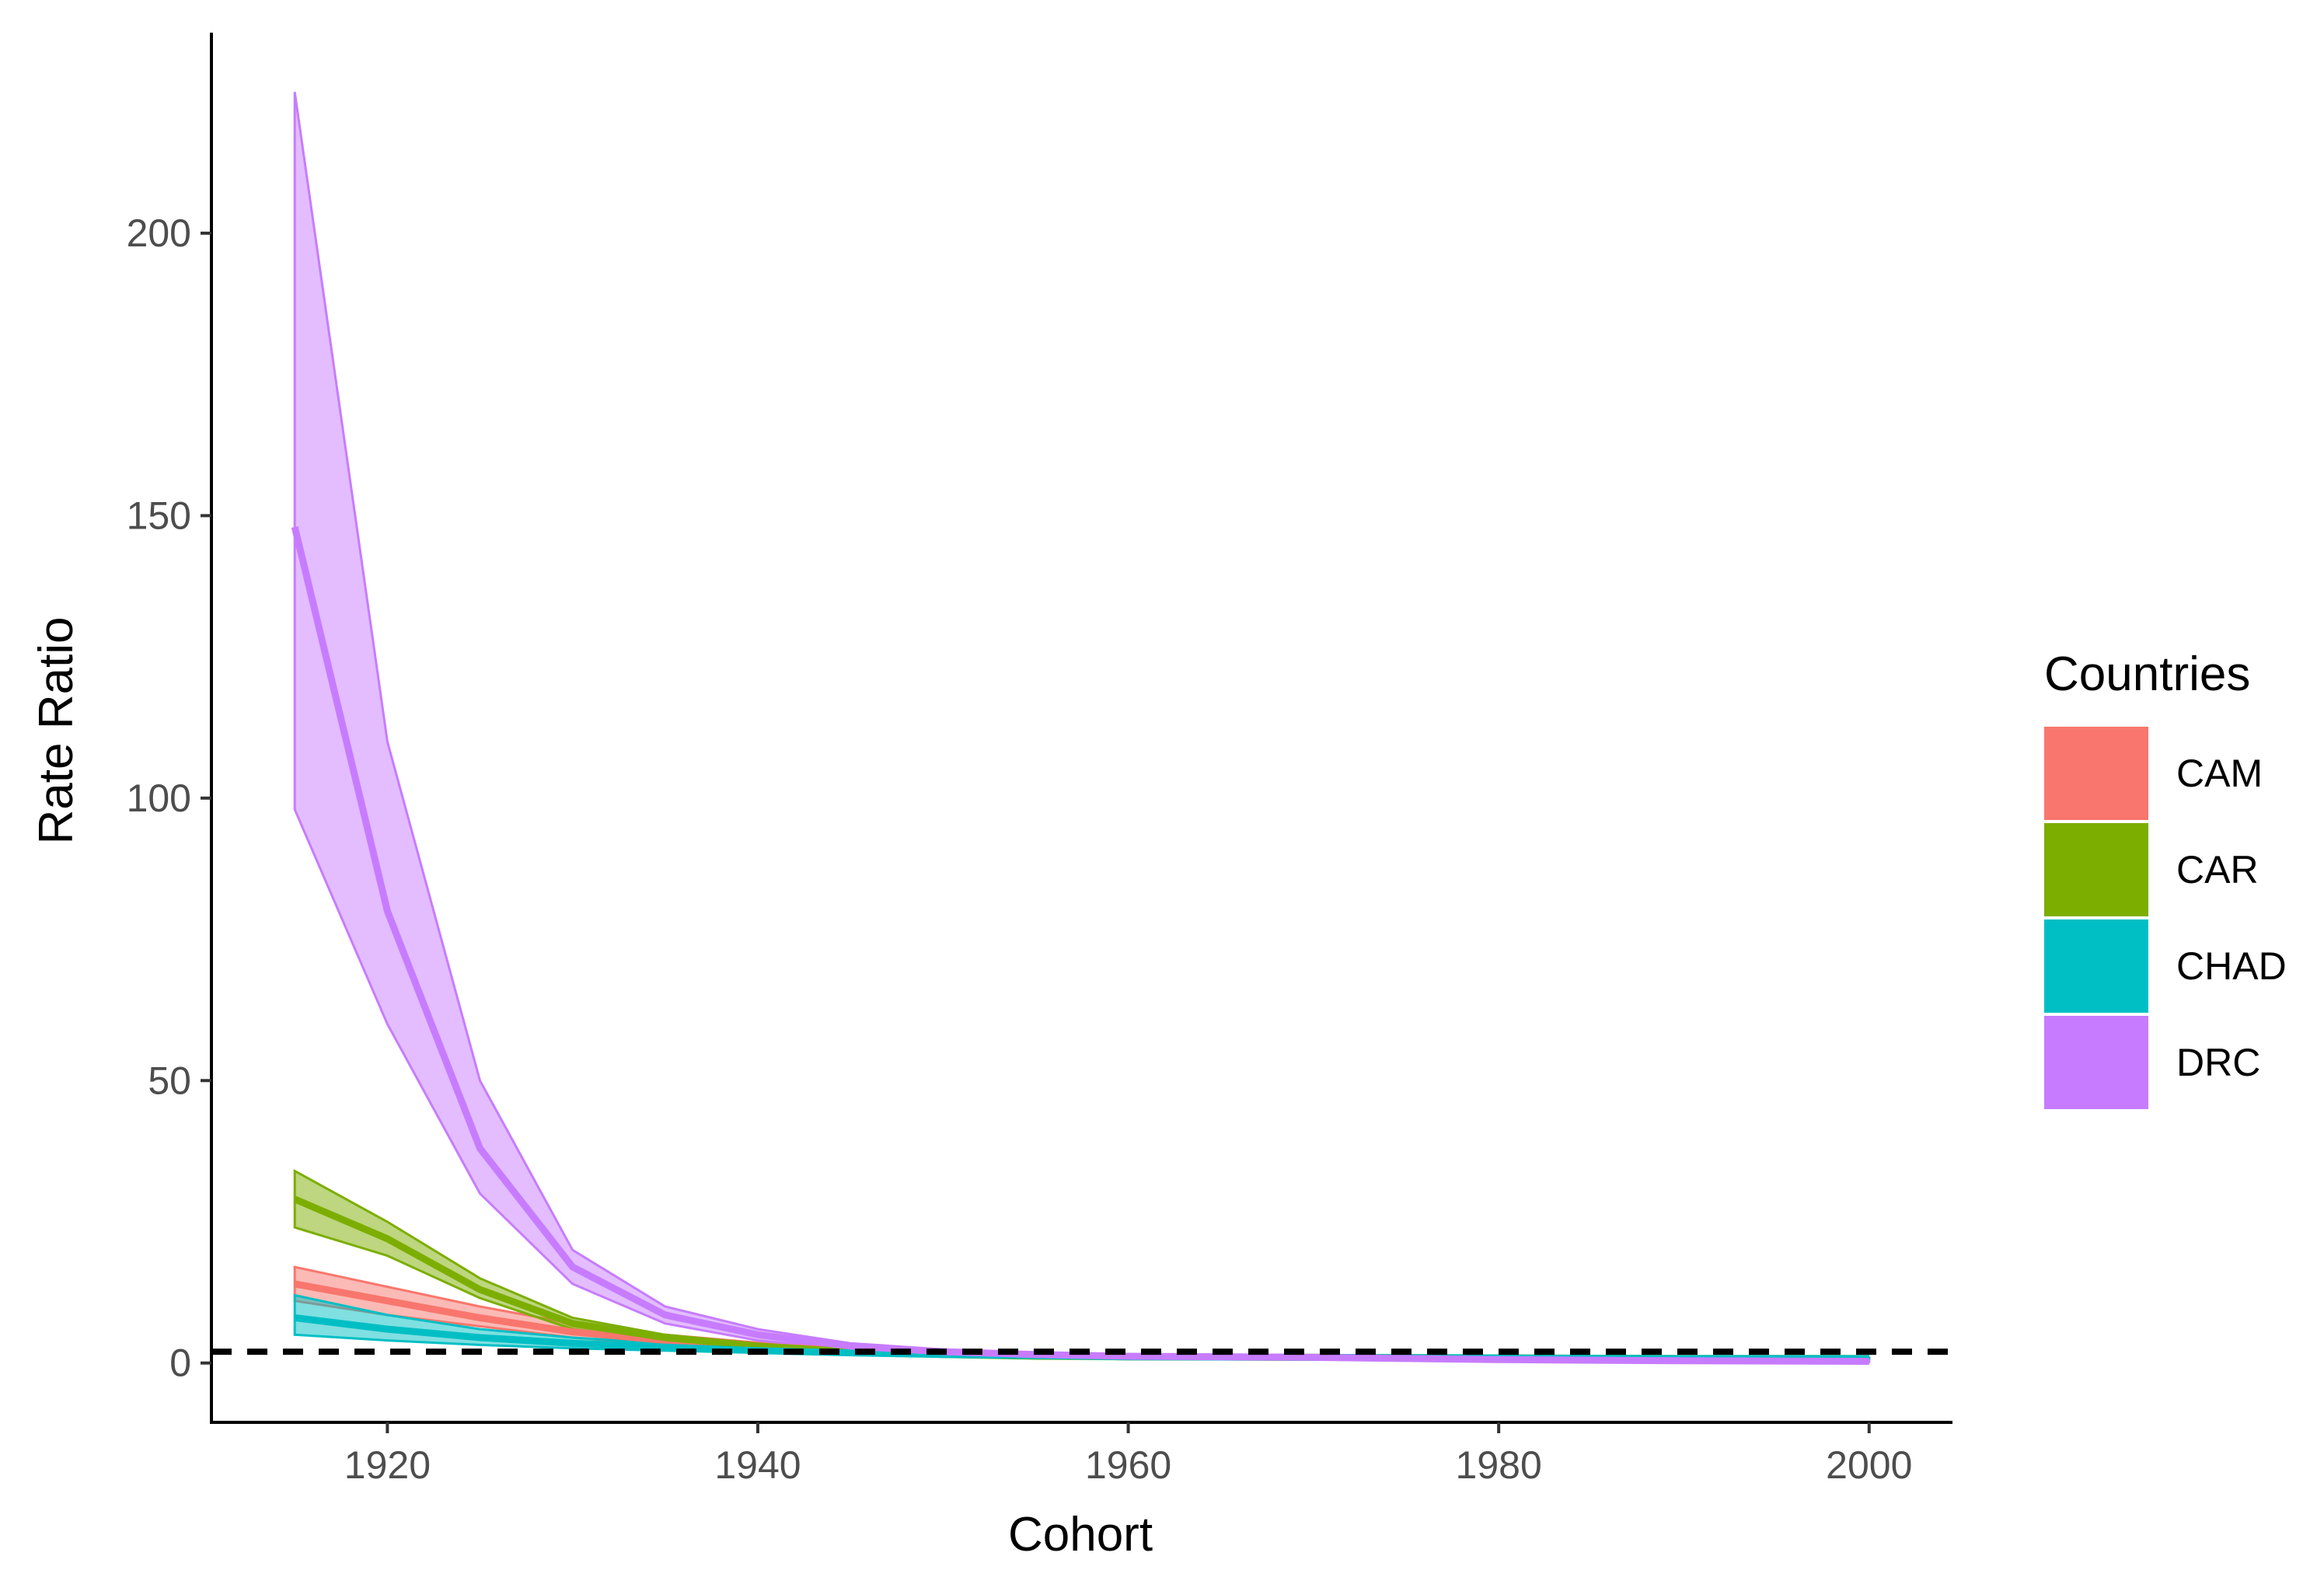  Describe the element at coordinates (2231, 966) in the screenshot. I see `legend-label-chad: CHAD` at that location.